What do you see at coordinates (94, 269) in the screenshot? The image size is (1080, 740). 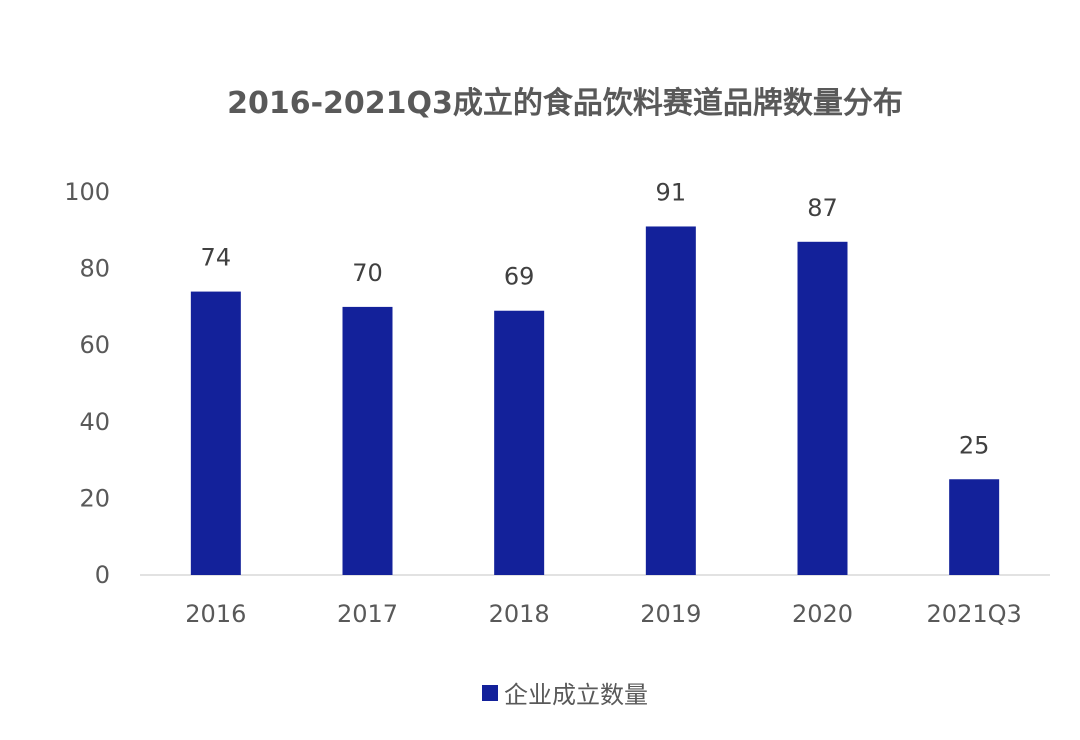 I see `y-tick-label-80: 80` at bounding box center [94, 269].